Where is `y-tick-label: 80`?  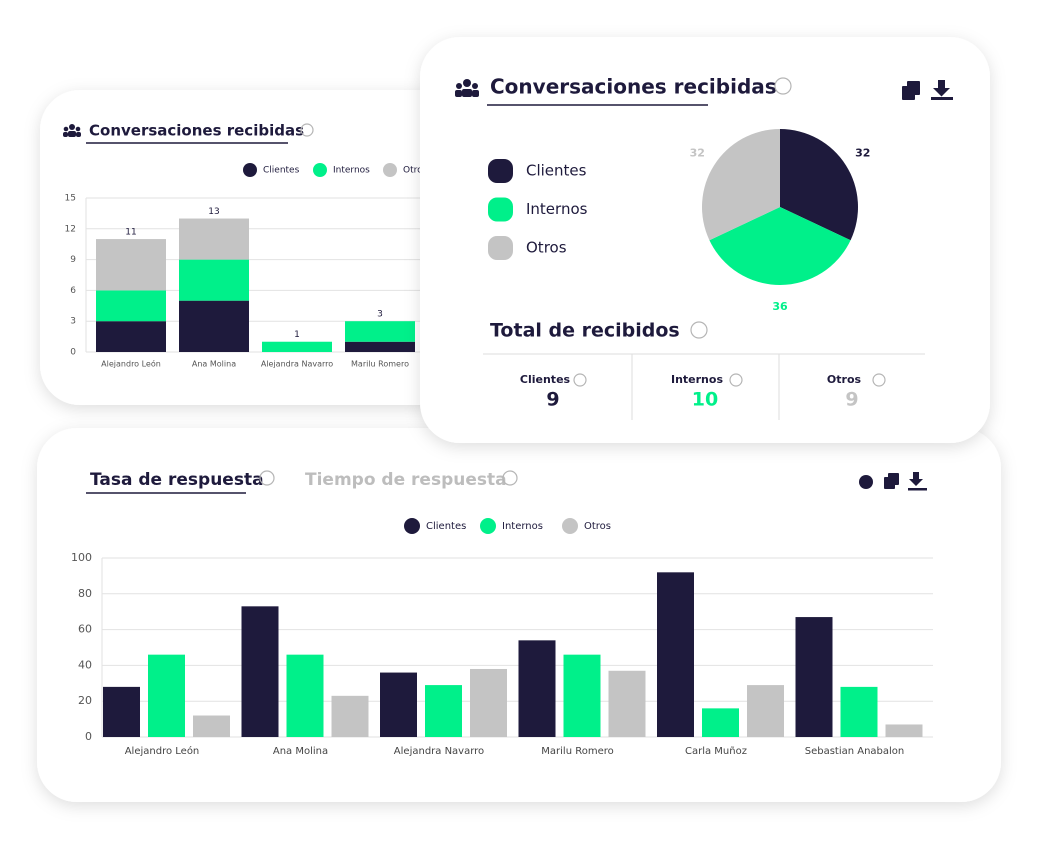 y-tick-label: 80 is located at coordinates (85, 593).